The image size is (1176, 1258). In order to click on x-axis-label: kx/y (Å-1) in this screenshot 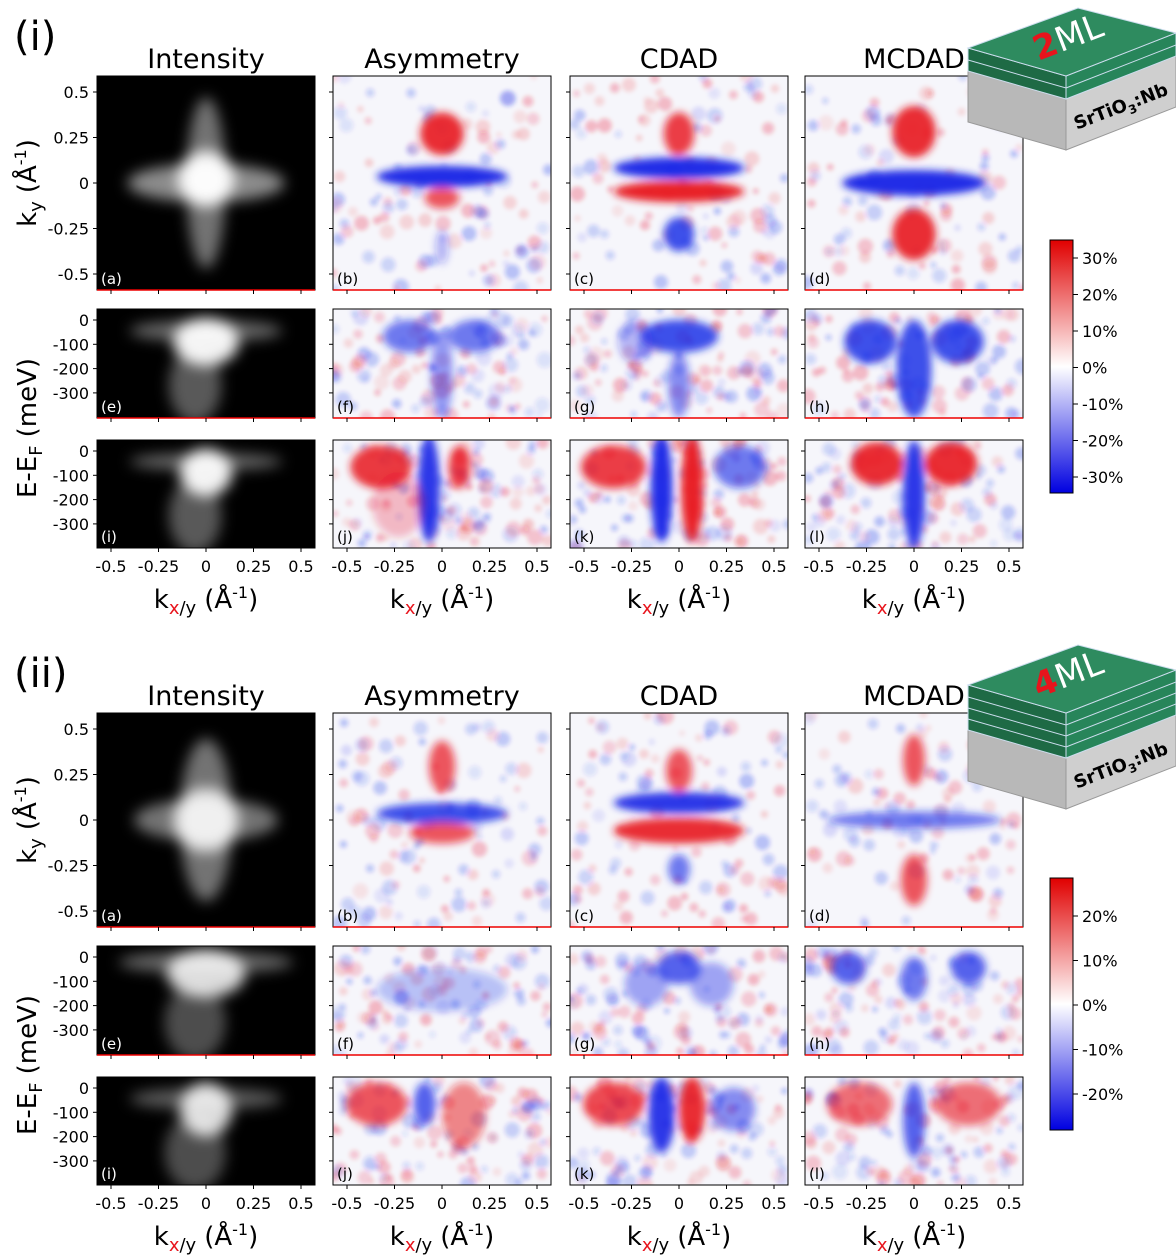, I will do `click(206, 601)`.